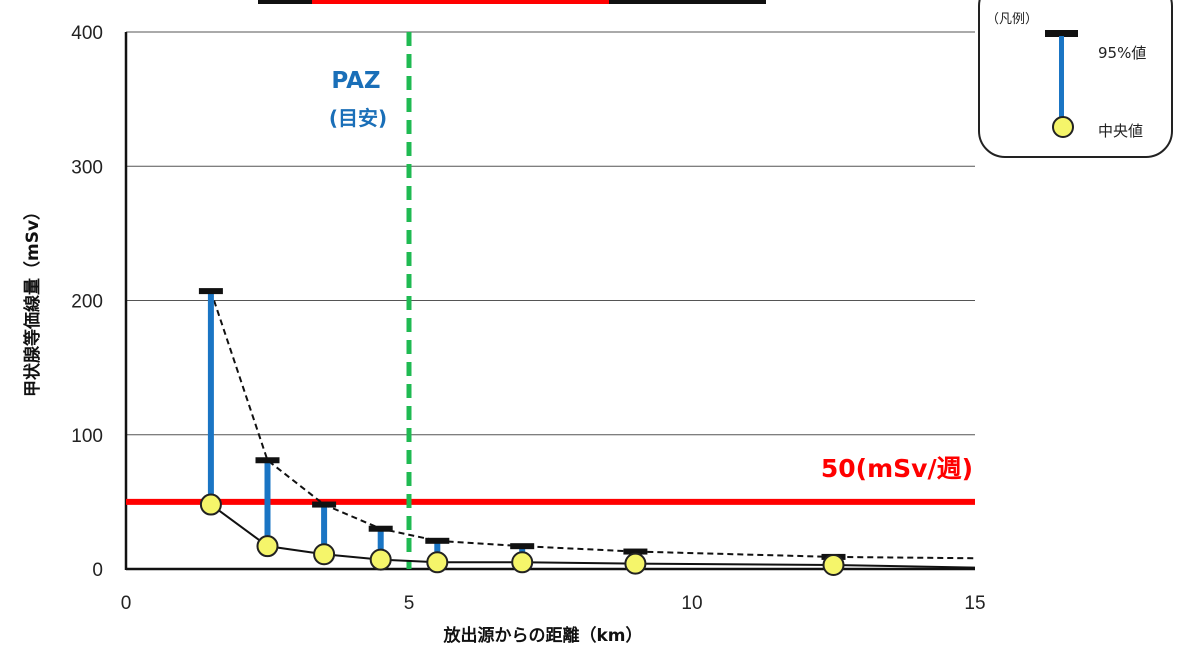 Image resolution: width=1182 pixels, height=649 pixels. What do you see at coordinates (974, 603) in the screenshot?
I see `x-tick-label-15: 15` at bounding box center [974, 603].